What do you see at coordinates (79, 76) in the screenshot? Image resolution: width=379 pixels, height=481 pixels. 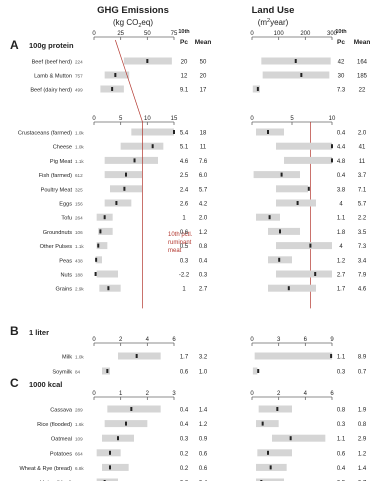 I see `row-count-0-1: 757` at bounding box center [79, 76].